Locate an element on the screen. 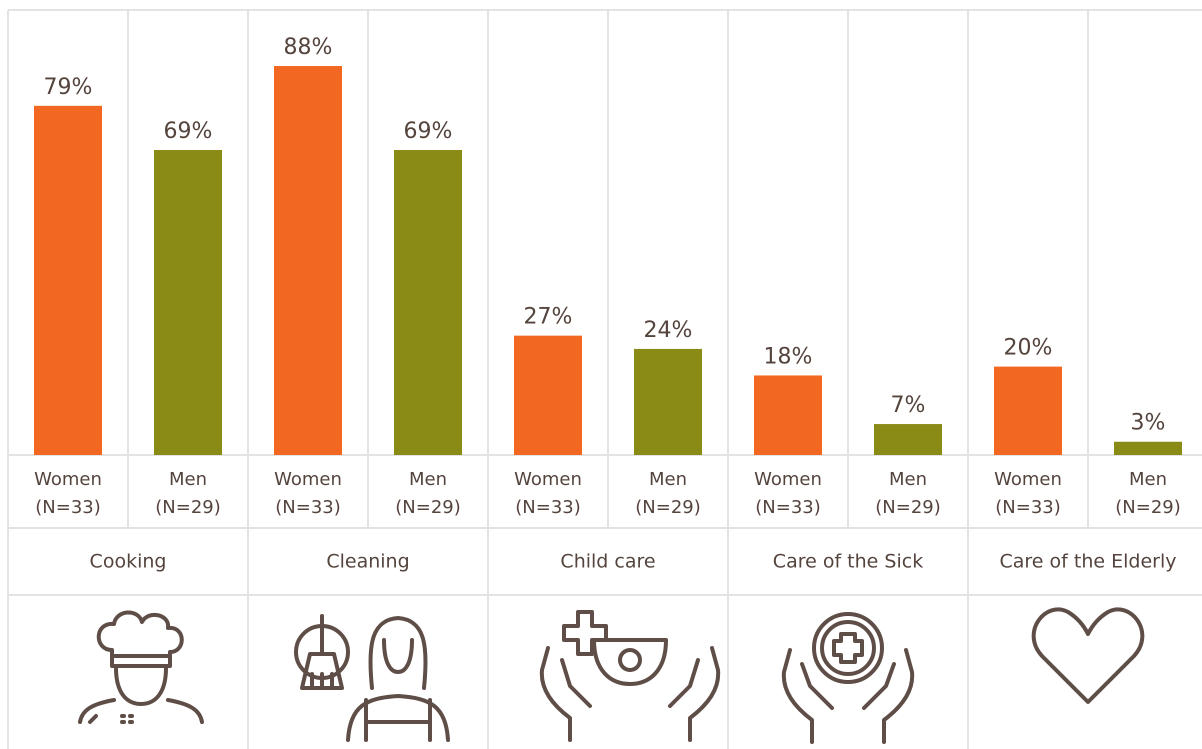  chef-icon is located at coordinates (141, 667).